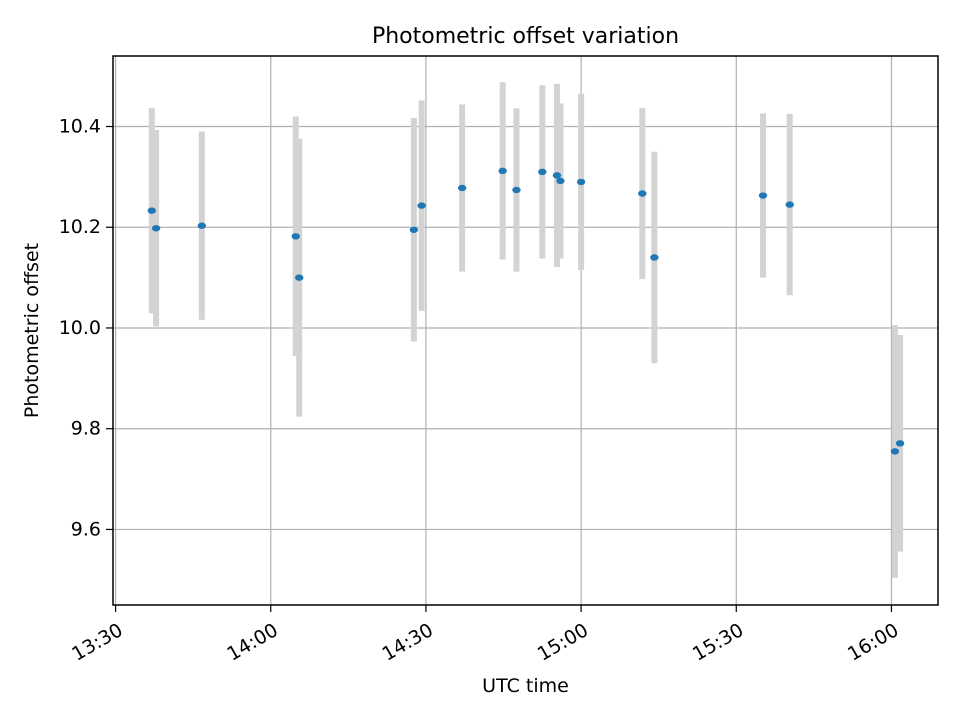 Image resolution: width=960 pixels, height=720 pixels. Describe the element at coordinates (408, 642) in the screenshot. I see `x-tick-label: 14:30` at that location.